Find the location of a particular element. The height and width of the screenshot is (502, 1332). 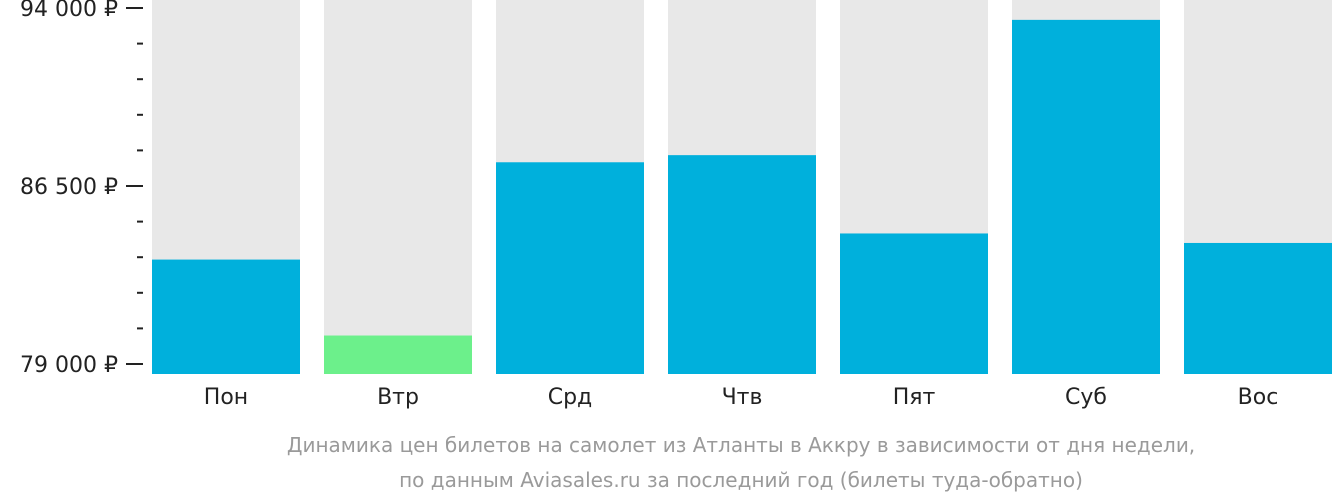

x-tick-label-4: Пят is located at coordinates (914, 397).